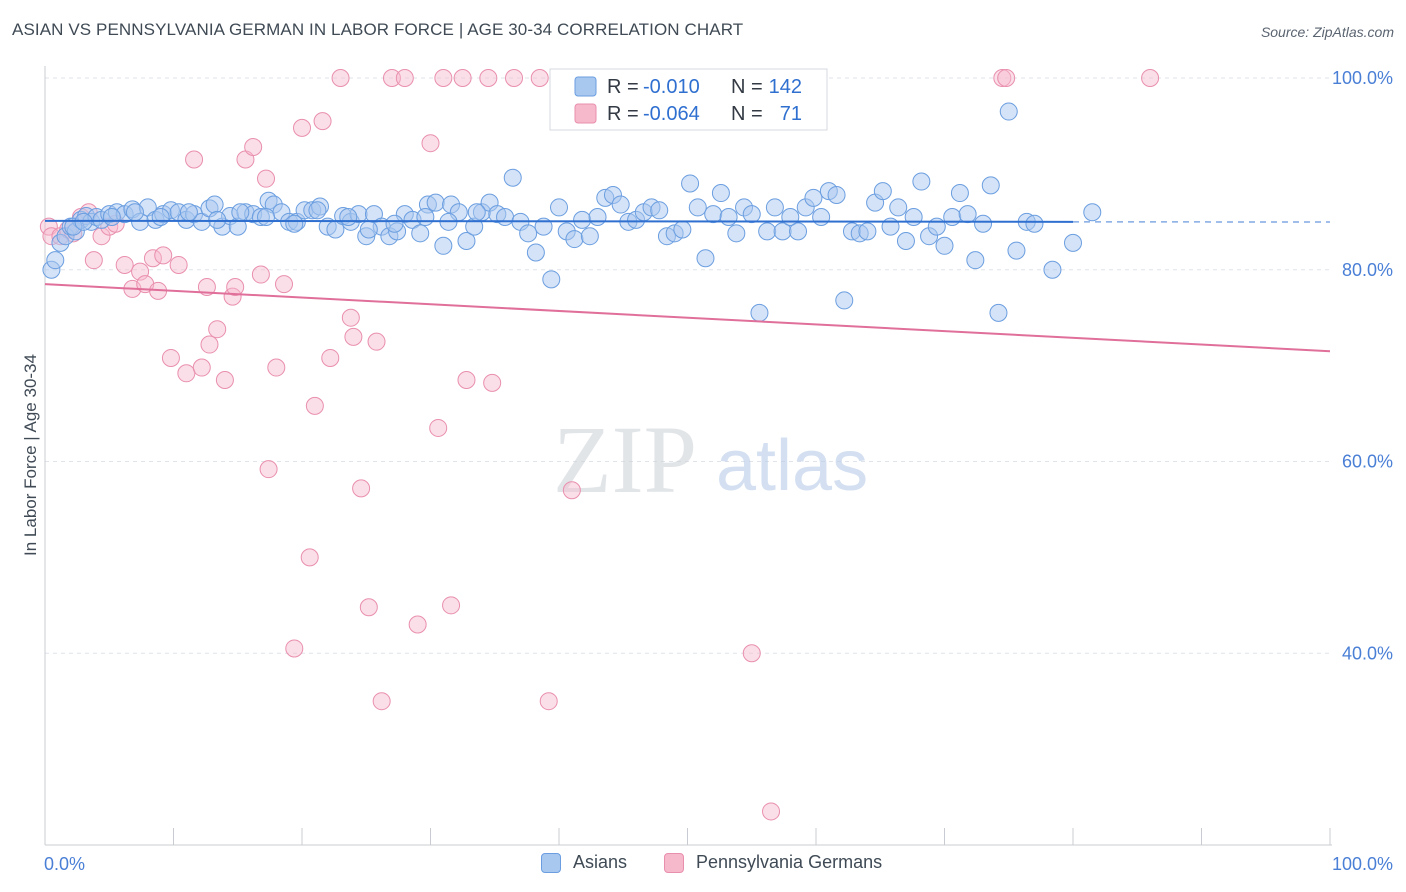 Image resolution: width=1406 pixels, height=892 pixels. What do you see at coordinates (687, 286) in the screenshot?
I see `trend-lines` at bounding box center [687, 286].